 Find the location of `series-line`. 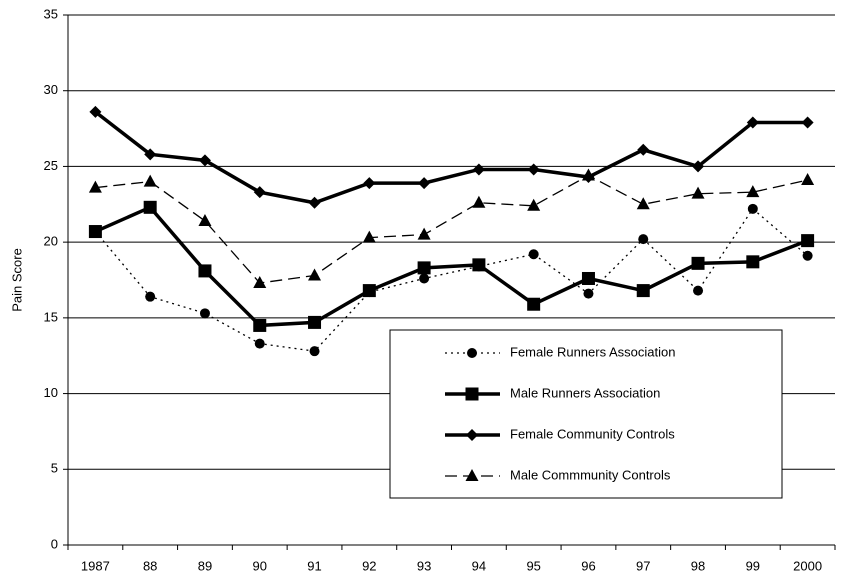

series-line is located at coordinates (451, 157).